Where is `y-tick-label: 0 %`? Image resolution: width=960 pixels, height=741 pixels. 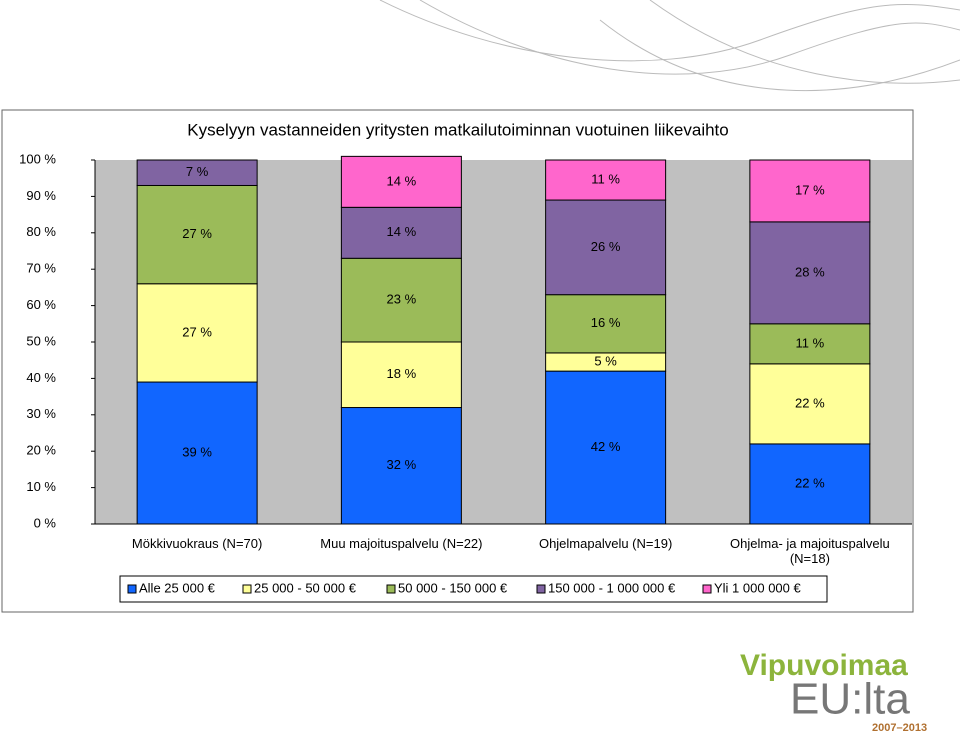 y-tick-label: 0 % is located at coordinates (45, 522).